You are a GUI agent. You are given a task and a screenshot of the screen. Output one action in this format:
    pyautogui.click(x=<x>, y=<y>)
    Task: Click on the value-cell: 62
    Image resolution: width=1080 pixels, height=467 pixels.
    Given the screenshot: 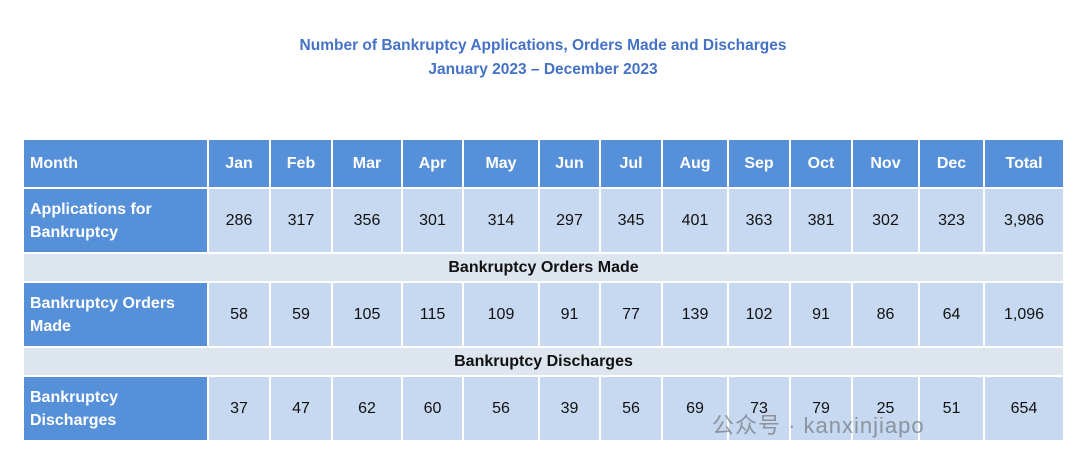 What is the action you would take?
    pyautogui.click(x=367, y=408)
    